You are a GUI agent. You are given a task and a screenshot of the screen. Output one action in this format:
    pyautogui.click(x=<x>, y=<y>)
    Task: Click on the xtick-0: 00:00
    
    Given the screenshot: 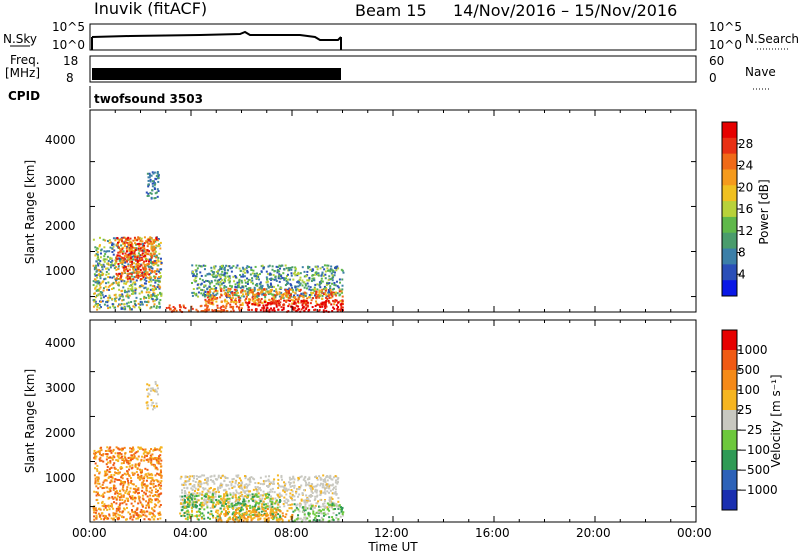 What is the action you would take?
    pyautogui.click(x=89, y=533)
    